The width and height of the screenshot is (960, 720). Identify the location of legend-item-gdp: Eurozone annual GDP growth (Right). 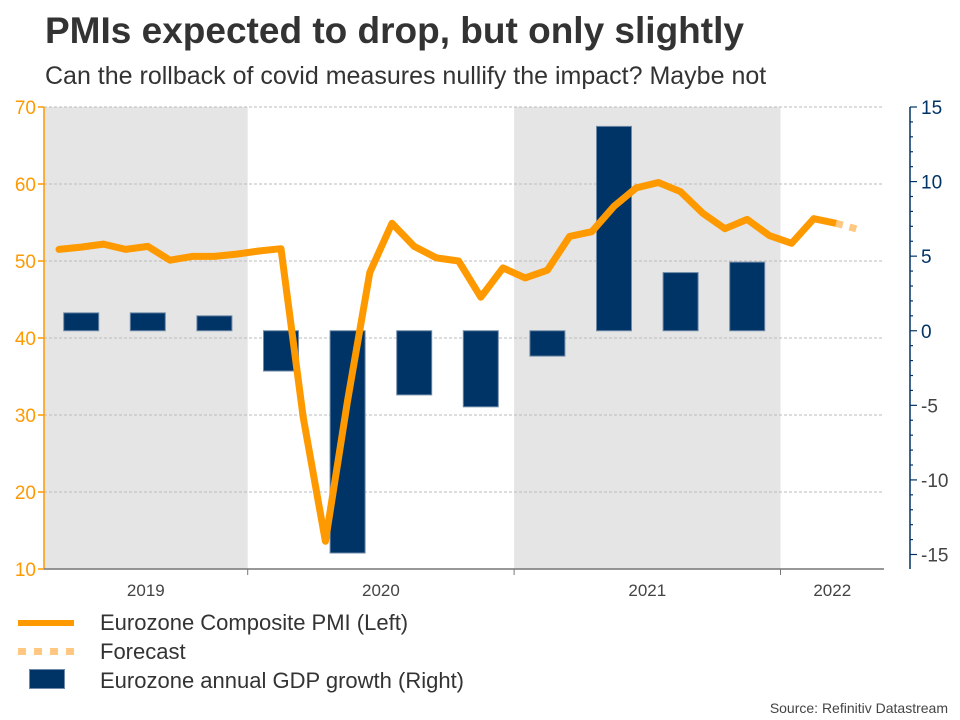
(240, 680).